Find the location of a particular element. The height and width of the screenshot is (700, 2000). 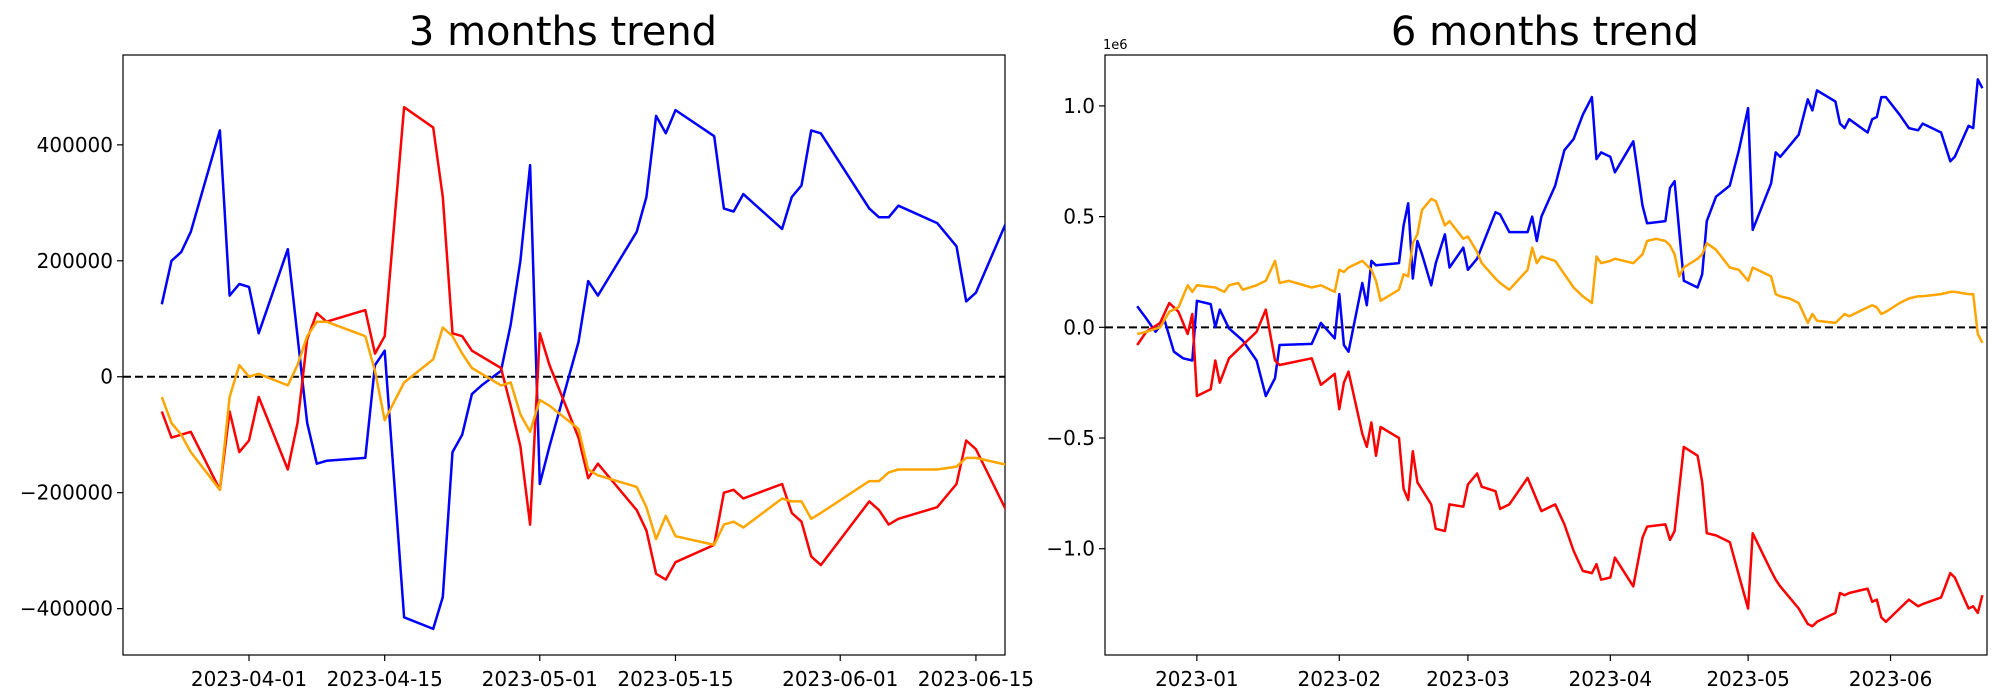

x-tick-label: 2023-01 is located at coordinates (1197, 679).